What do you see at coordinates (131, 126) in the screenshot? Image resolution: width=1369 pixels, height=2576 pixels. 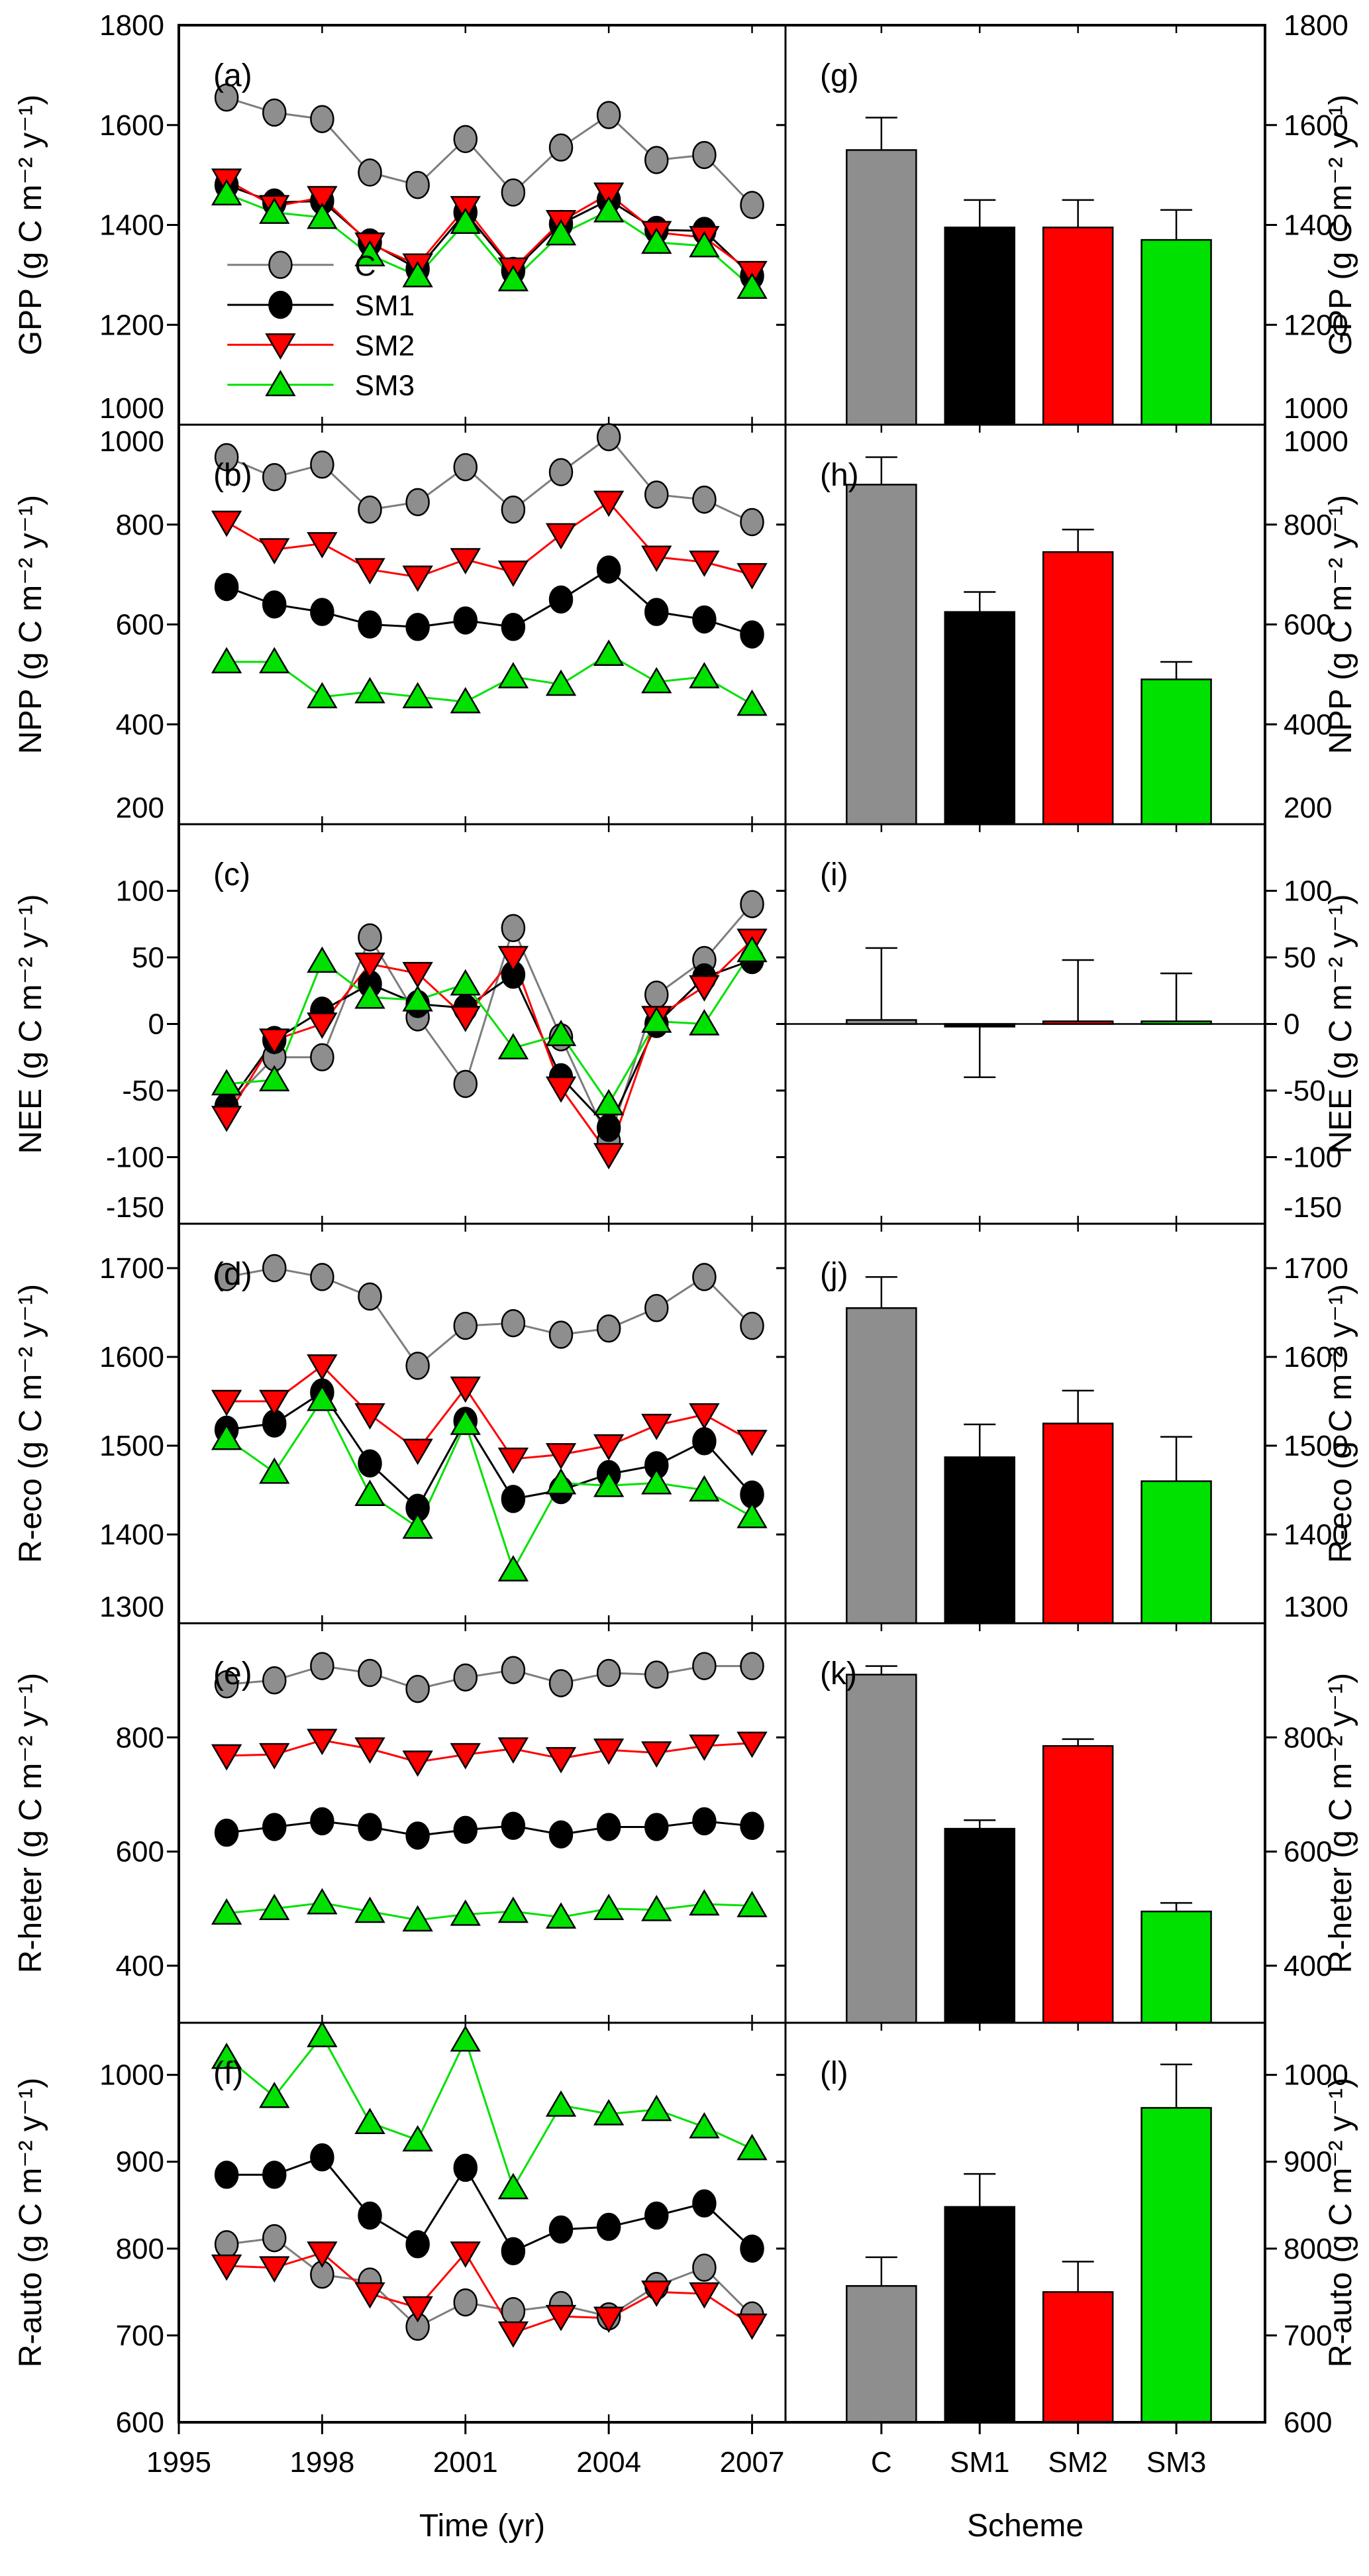 I see `y-tick-label: 1600` at bounding box center [131, 126].